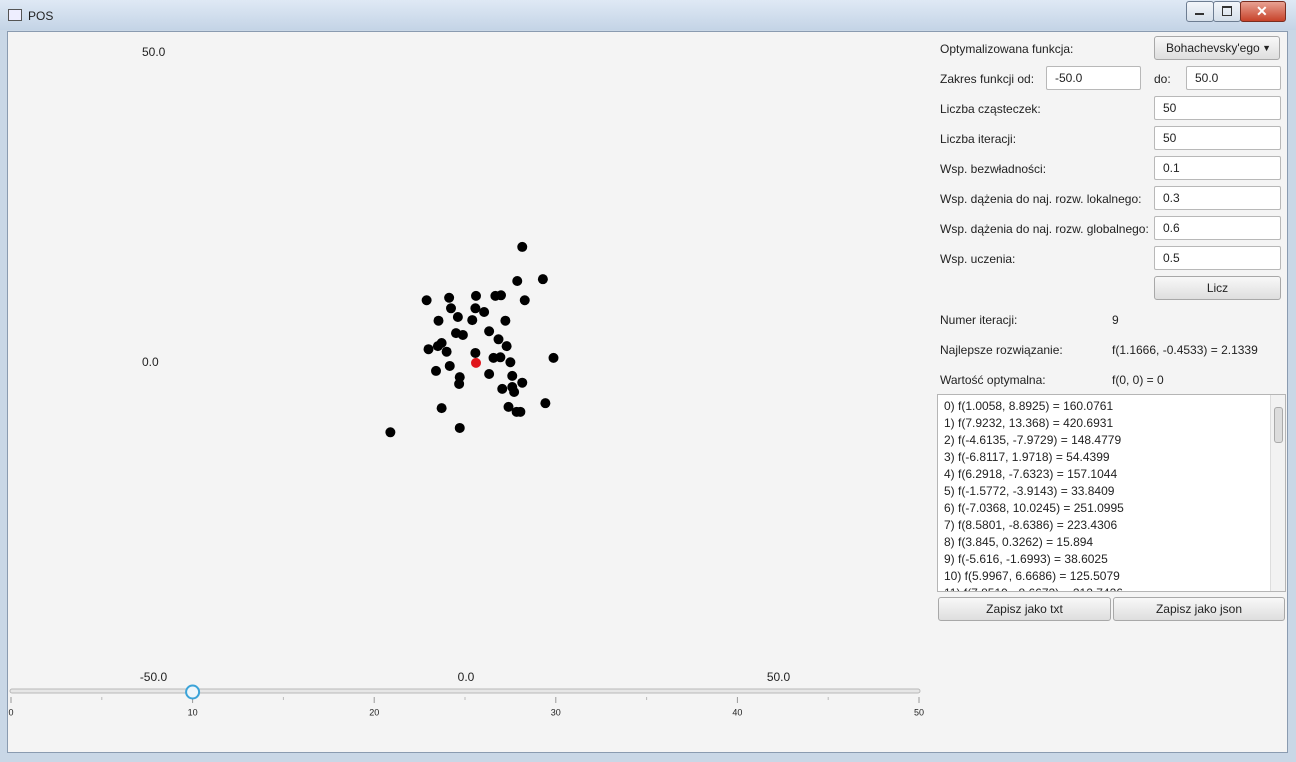  Describe the element at coordinates (993, 380) in the screenshot. I see `result-label: Wartość optymalna:` at that location.